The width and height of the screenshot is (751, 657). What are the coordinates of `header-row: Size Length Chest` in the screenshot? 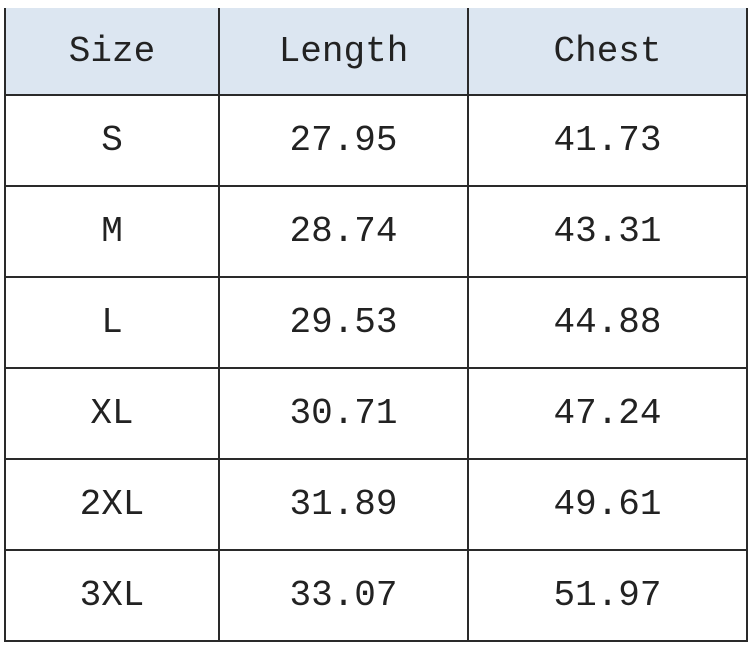 It's located at (376, 52).